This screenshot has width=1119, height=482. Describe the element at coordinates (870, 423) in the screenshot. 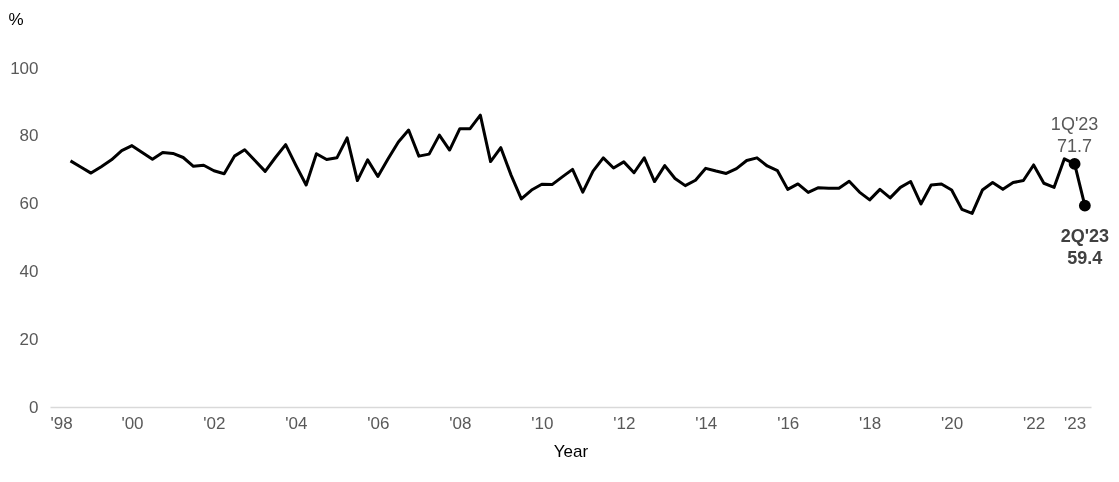

I see `x-tick-label: '18` at that location.